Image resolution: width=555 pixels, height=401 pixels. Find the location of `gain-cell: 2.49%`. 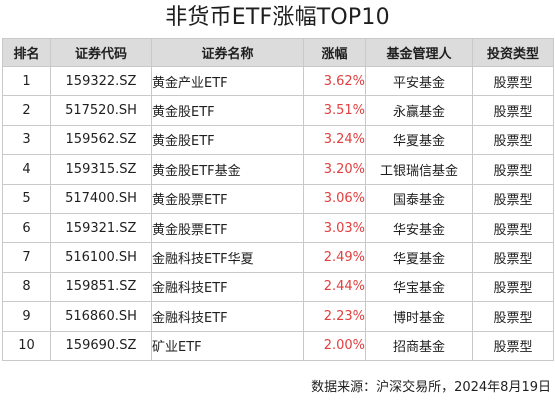

gain-cell: 2.49% is located at coordinates (334, 257).